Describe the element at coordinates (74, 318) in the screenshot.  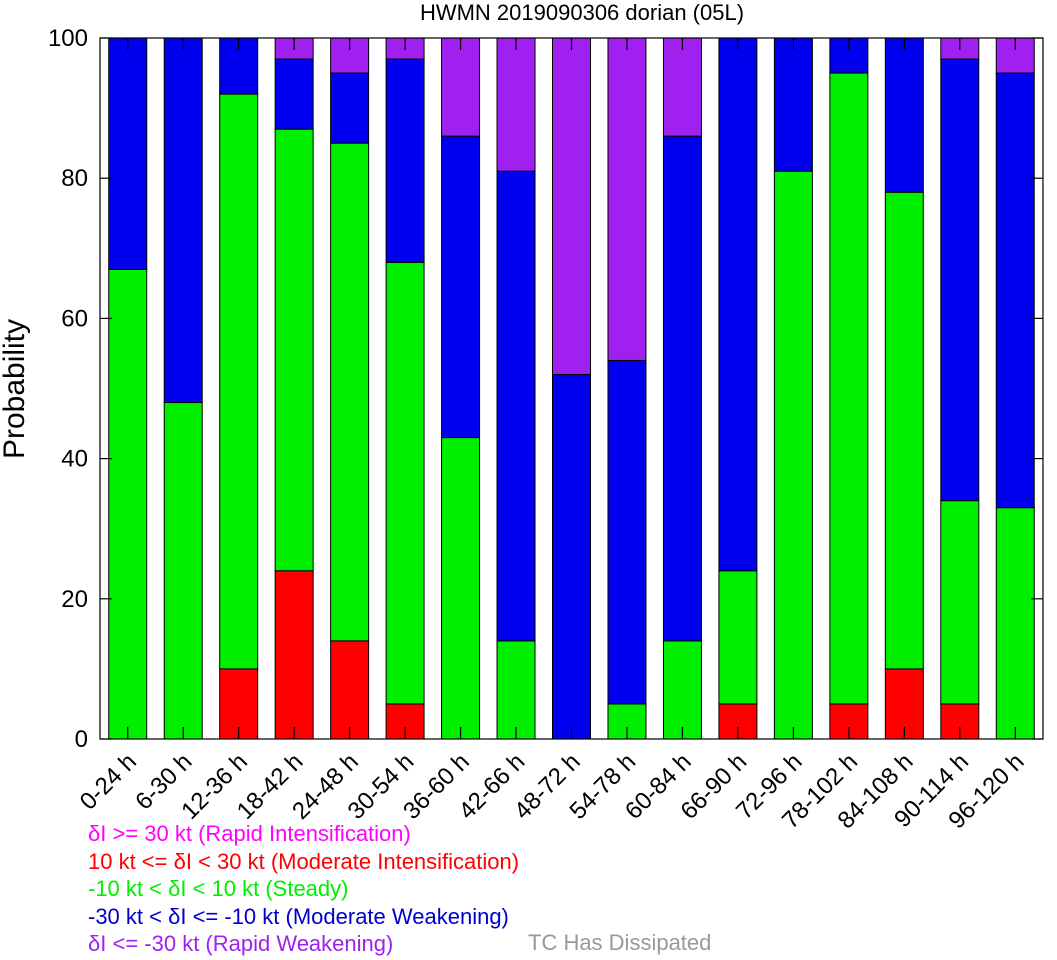
I see `y-tick-label: 60` at that location.